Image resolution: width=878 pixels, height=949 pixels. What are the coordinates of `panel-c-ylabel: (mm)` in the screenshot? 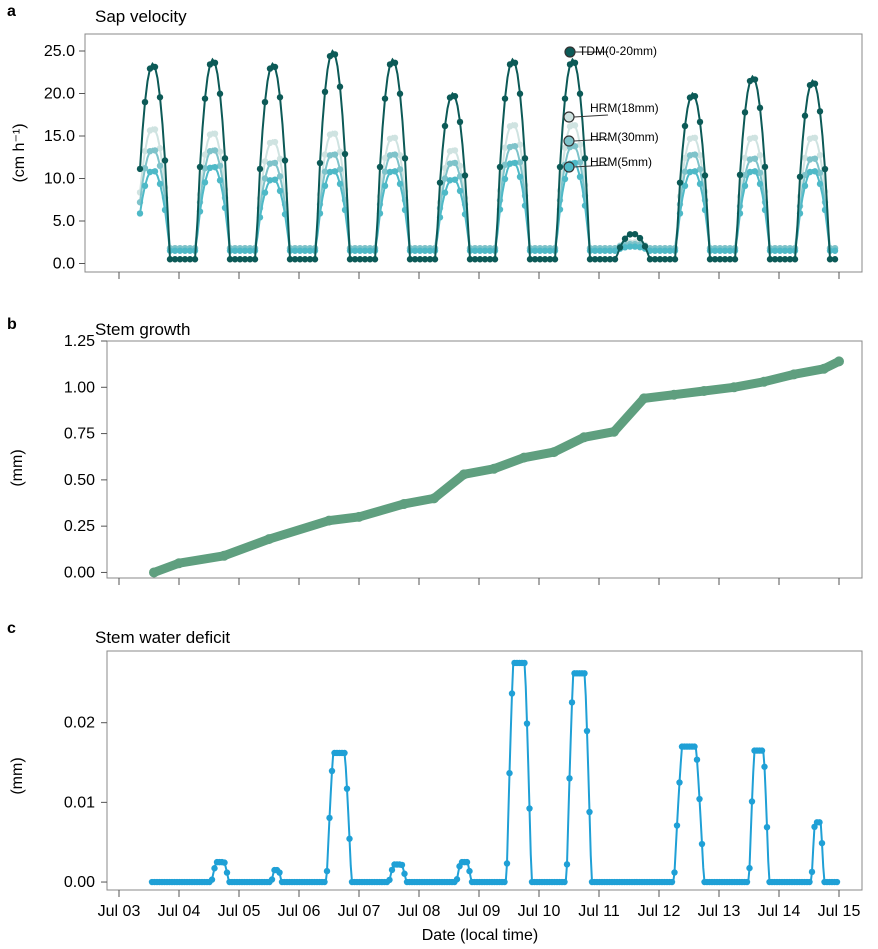 It's located at (17, 775).